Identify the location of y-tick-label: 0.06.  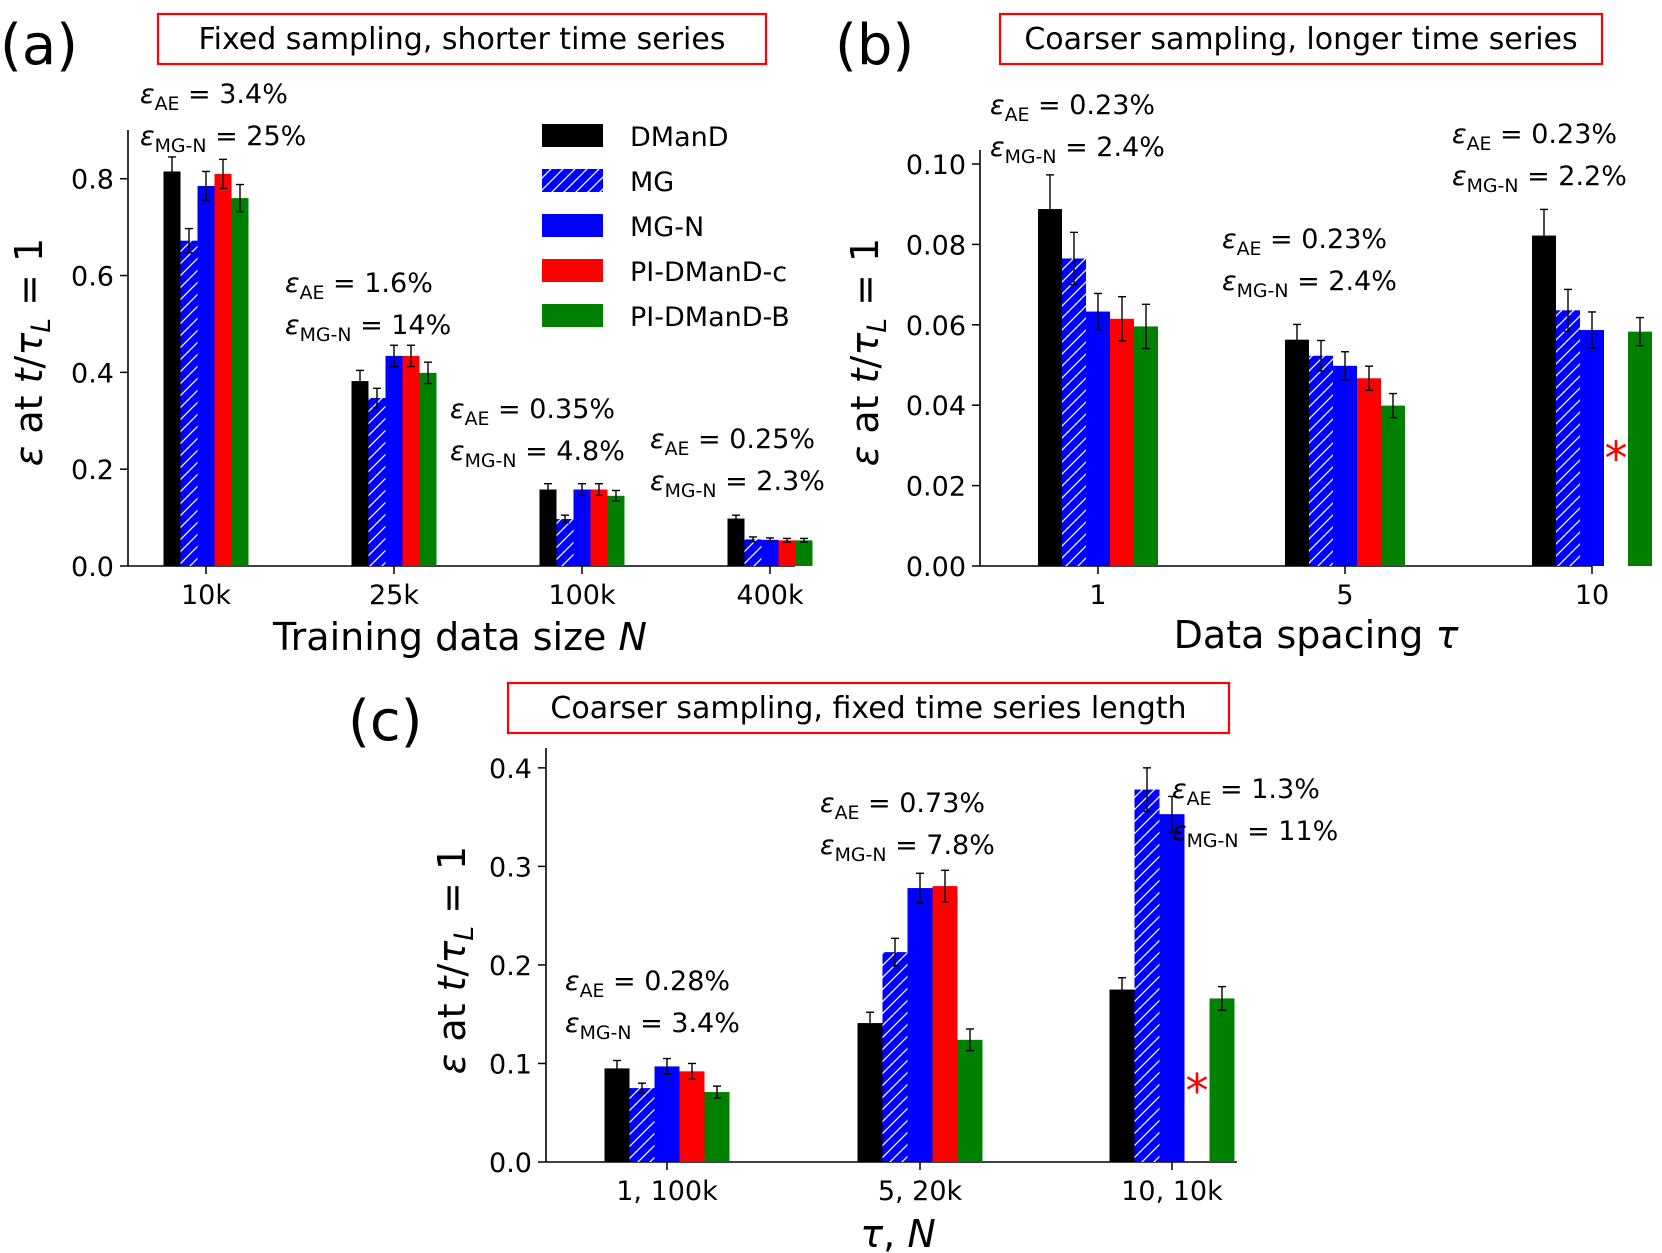
(936, 326).